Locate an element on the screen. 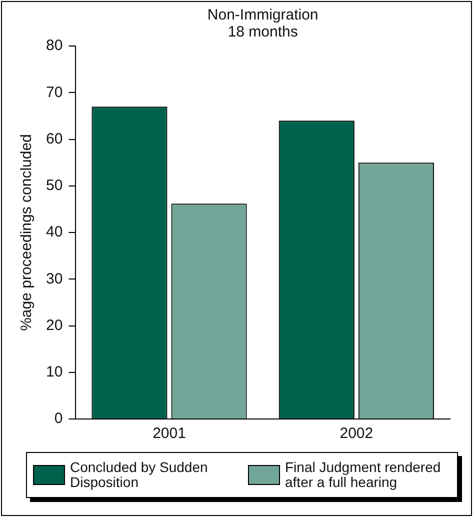 This screenshot has width=475, height=519. y-tick-label: 40 is located at coordinates (54, 232).